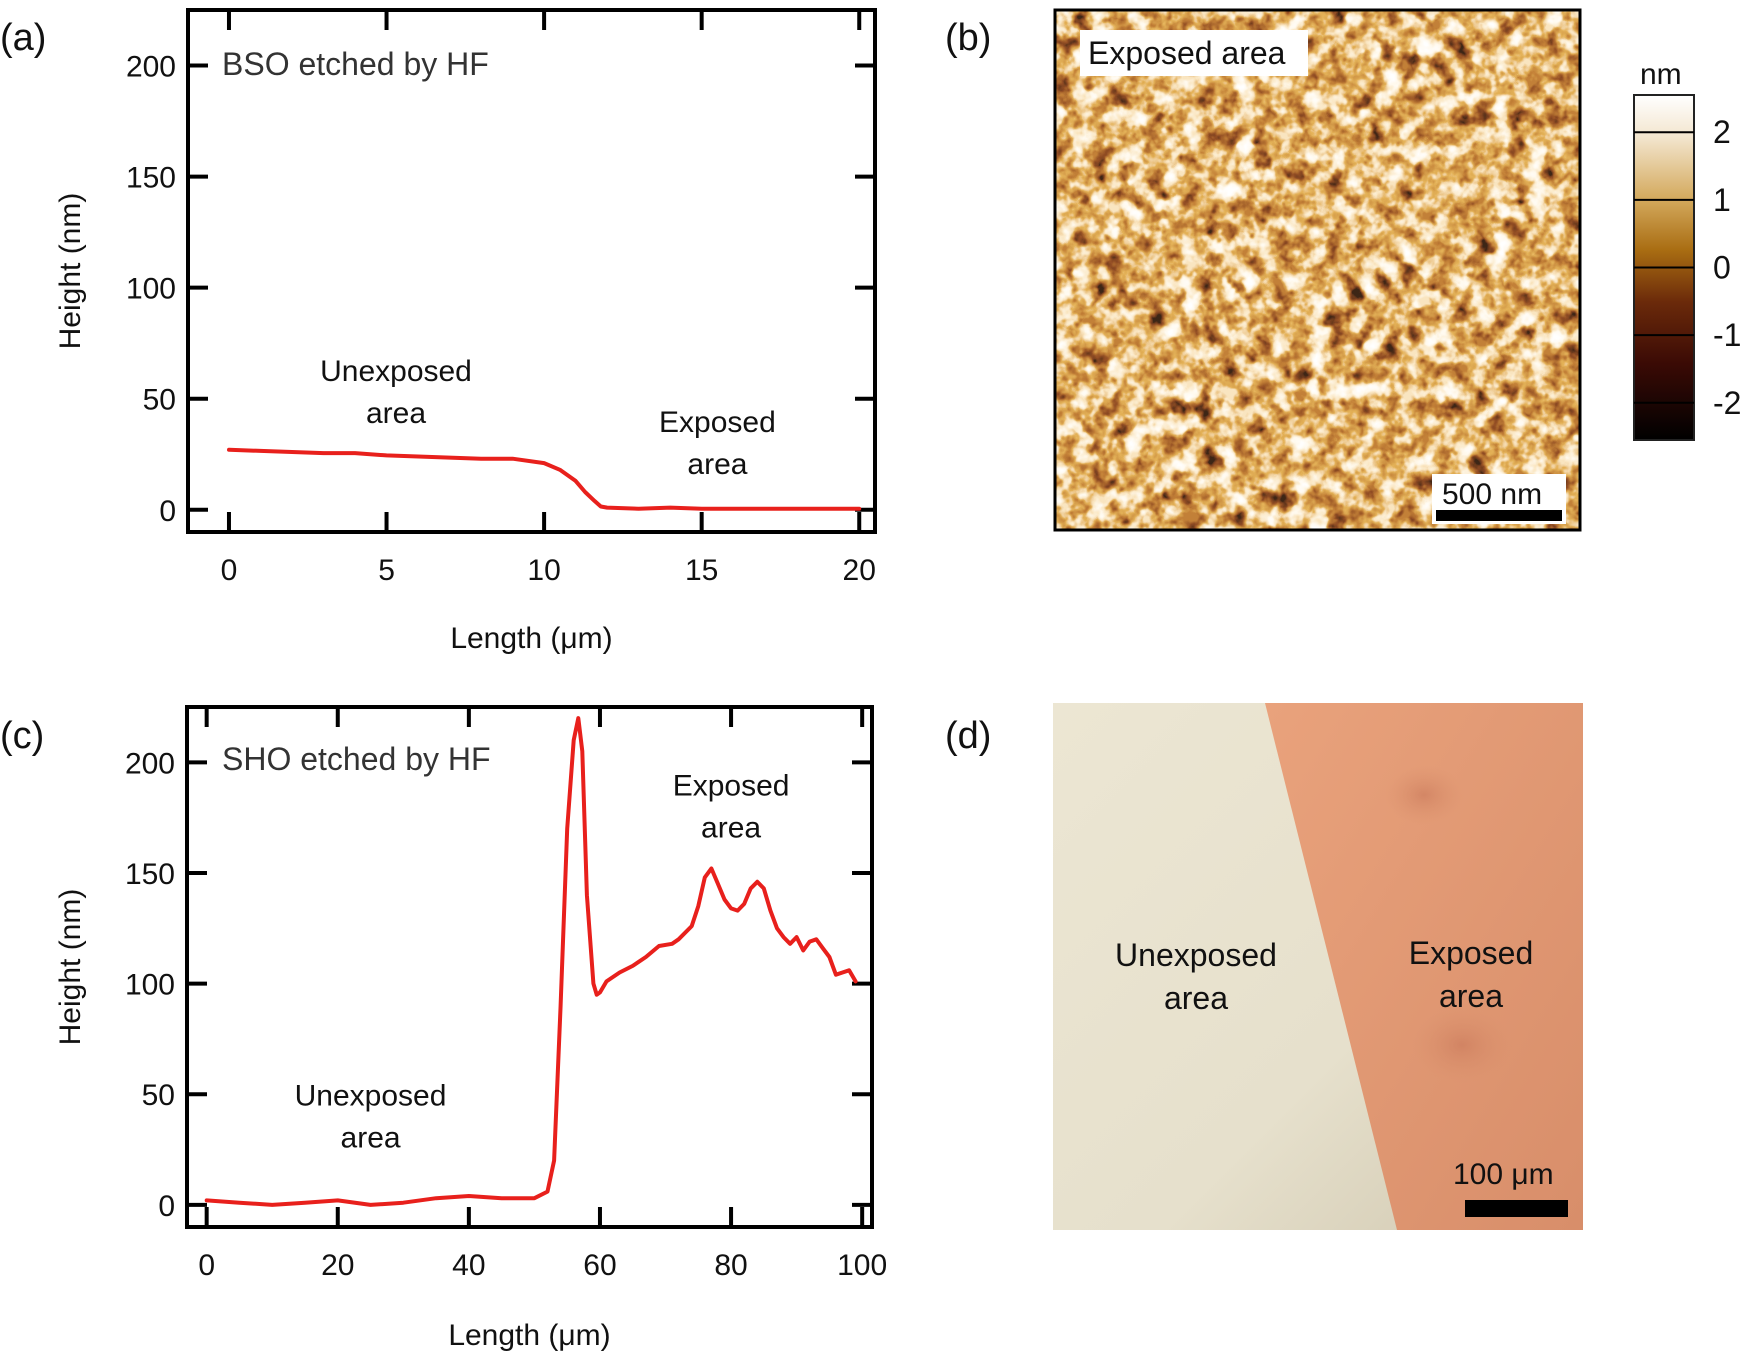 The width and height of the screenshot is (1750, 1355). Describe the element at coordinates (1499, 515) in the screenshot. I see `afm-scalebar` at that location.